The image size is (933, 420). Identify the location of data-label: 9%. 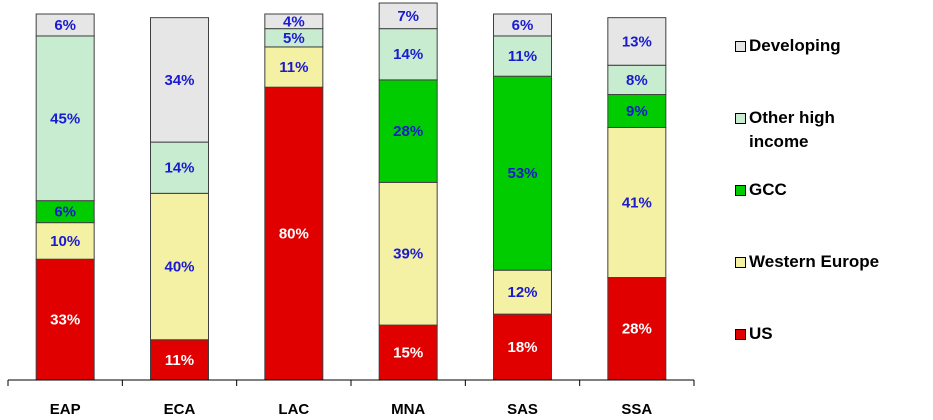
(637, 111).